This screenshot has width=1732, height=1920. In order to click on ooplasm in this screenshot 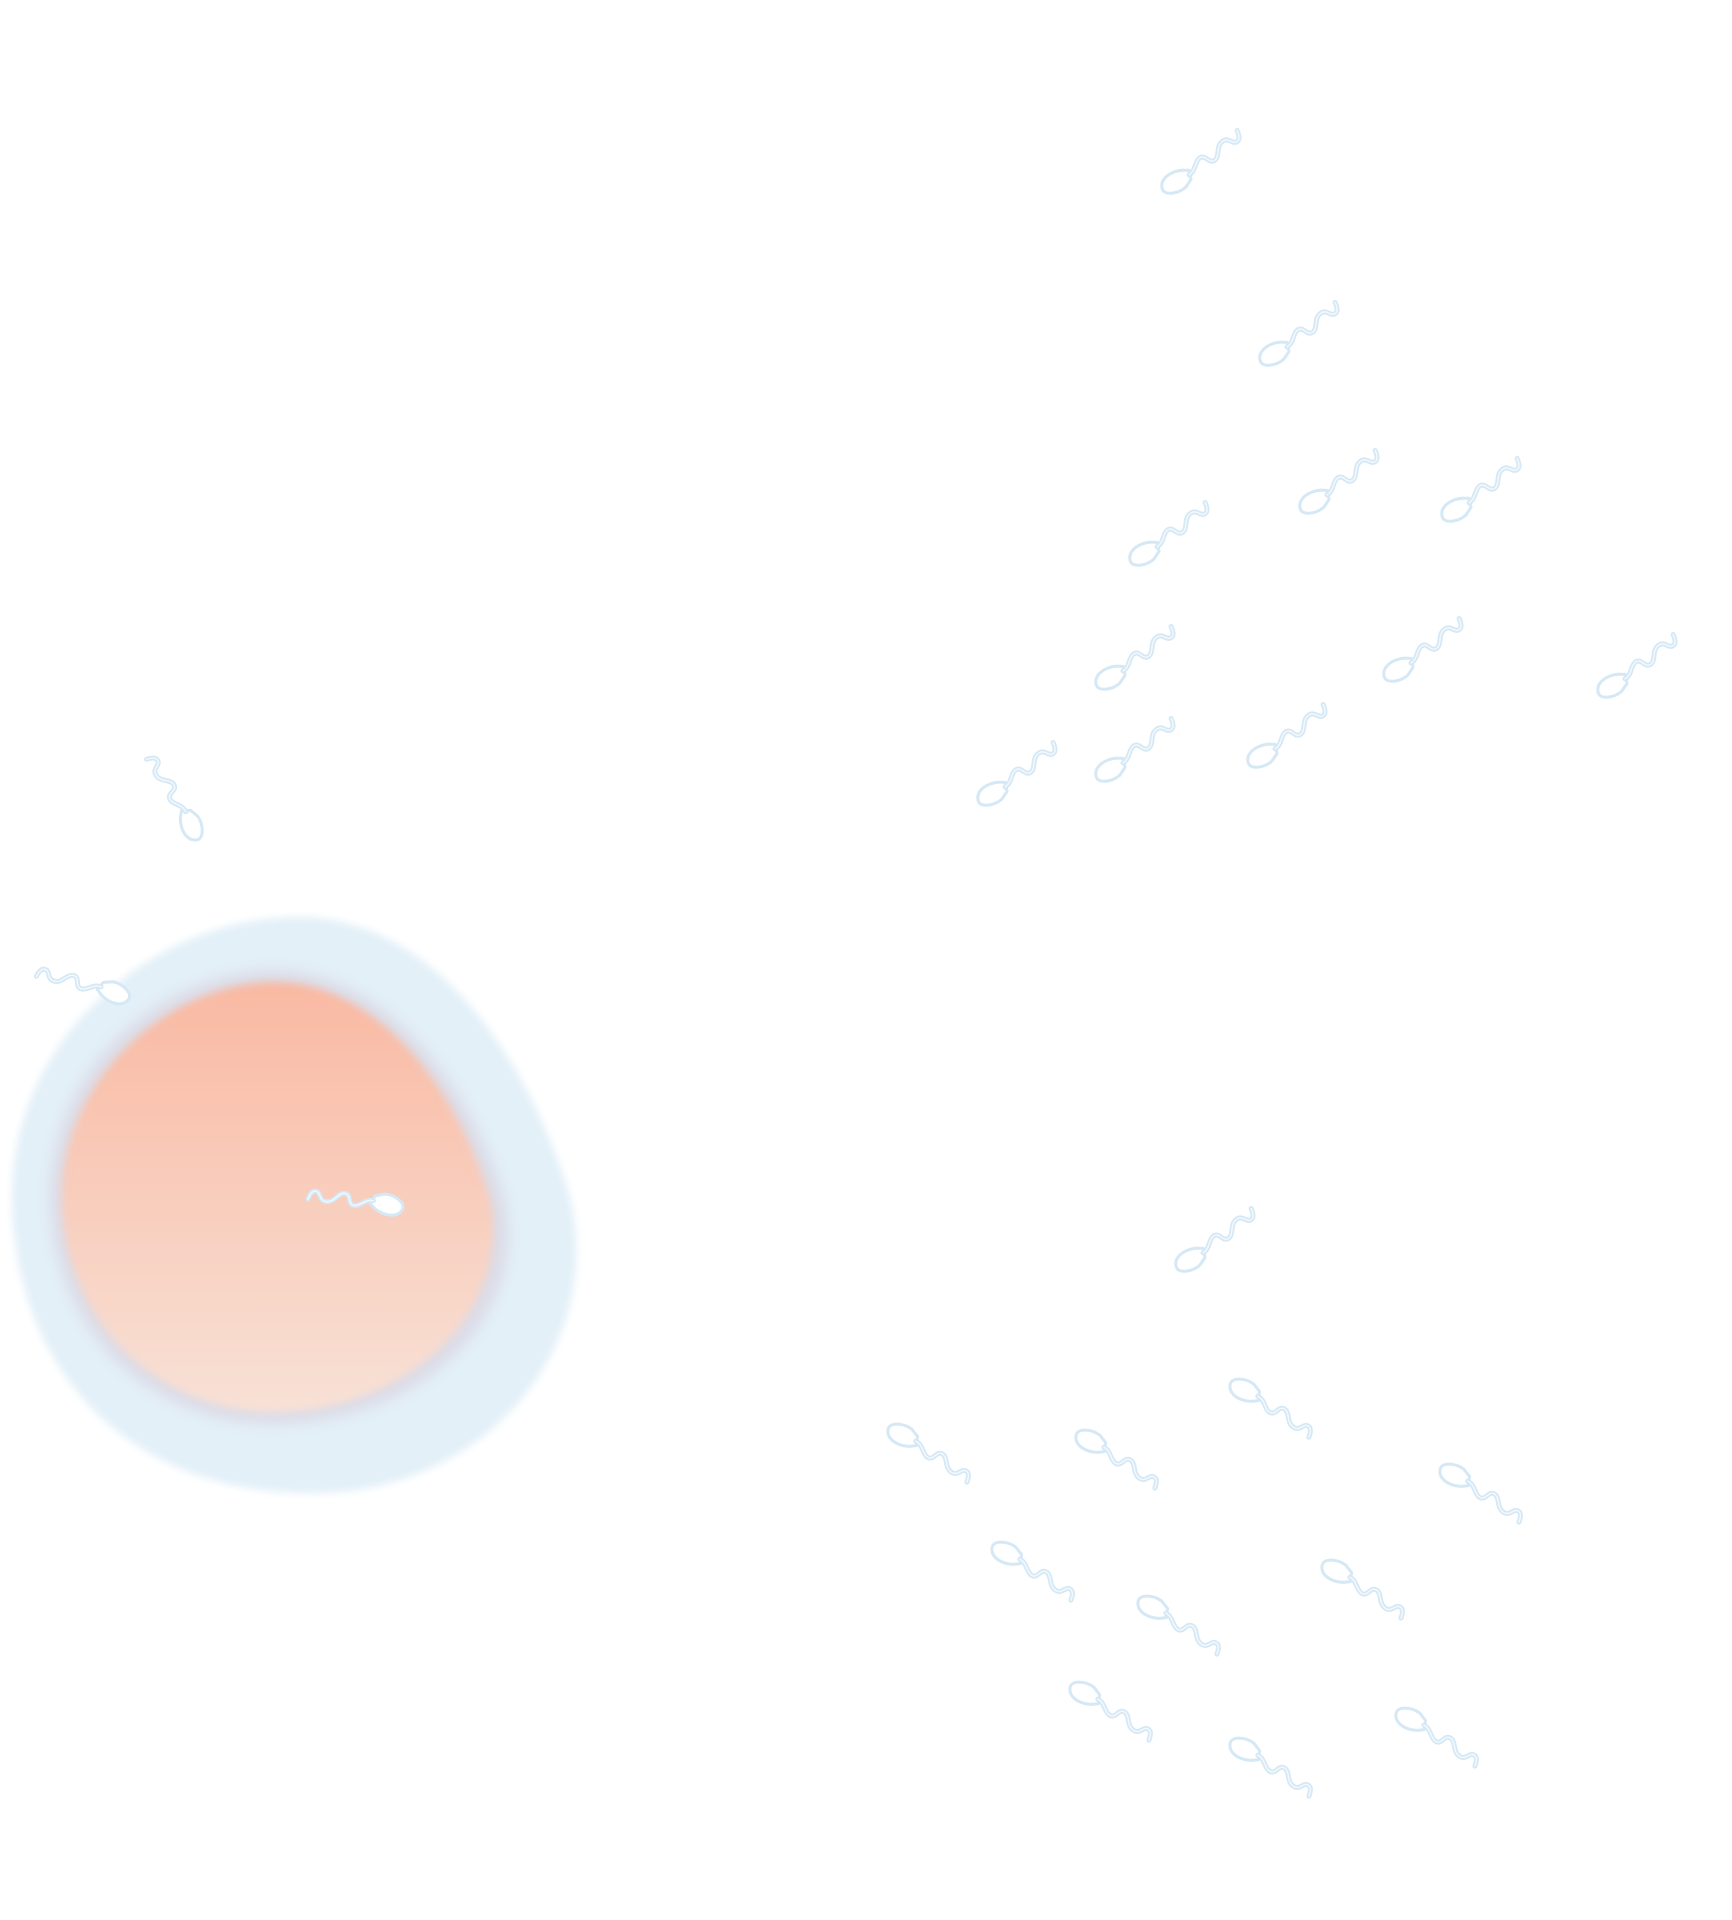, I will do `click(277, 1197)`.